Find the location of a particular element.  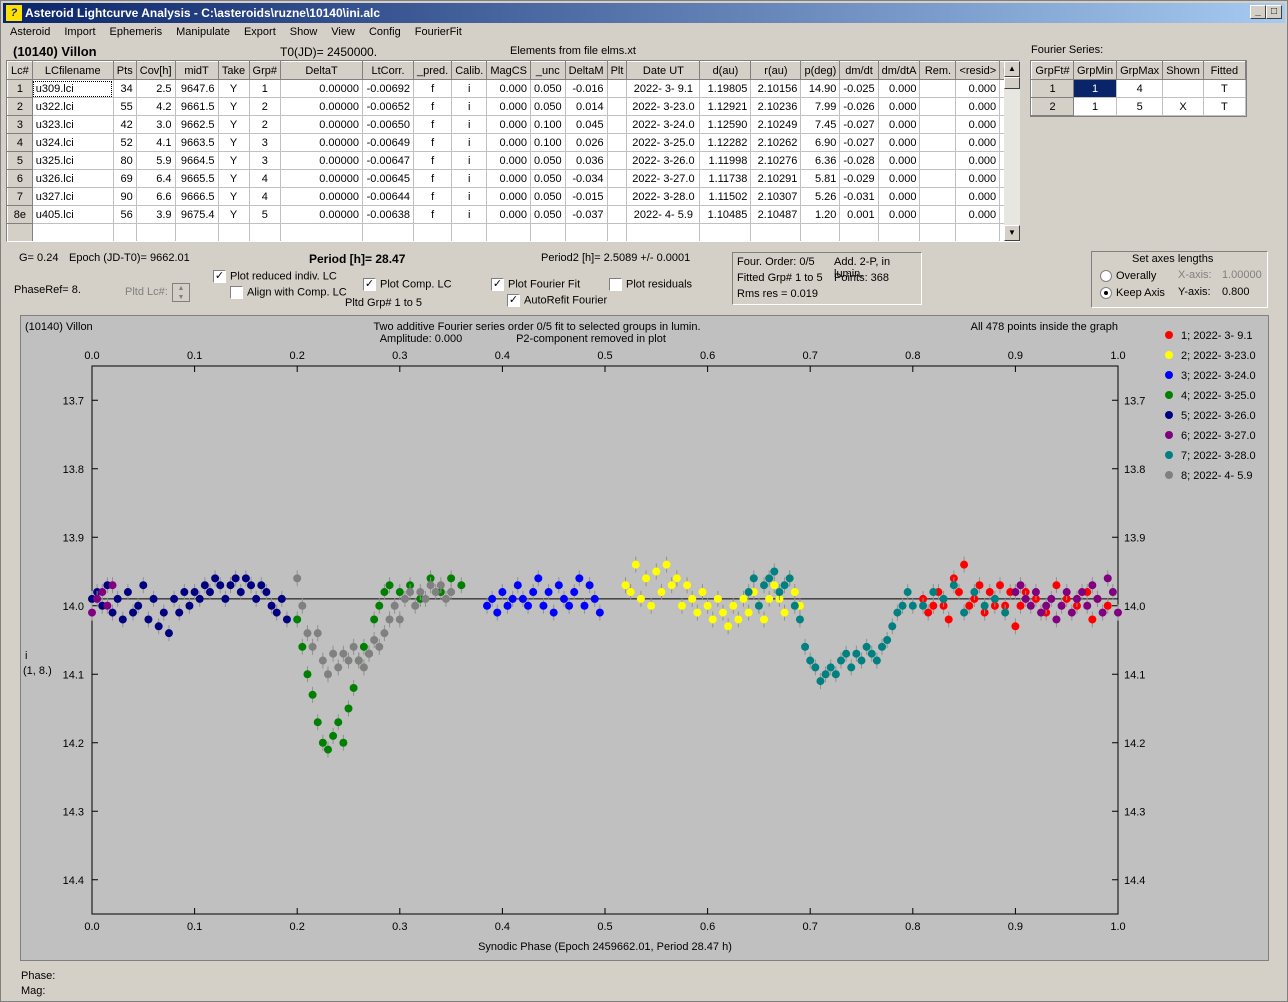

table-cell: 5.81 is located at coordinates (820, 178).